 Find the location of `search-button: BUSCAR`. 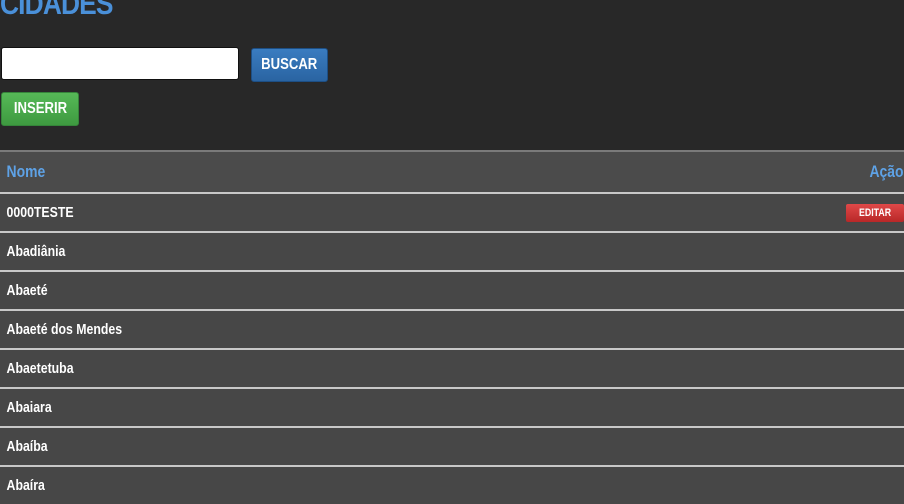

search-button: BUSCAR is located at coordinates (289, 65).